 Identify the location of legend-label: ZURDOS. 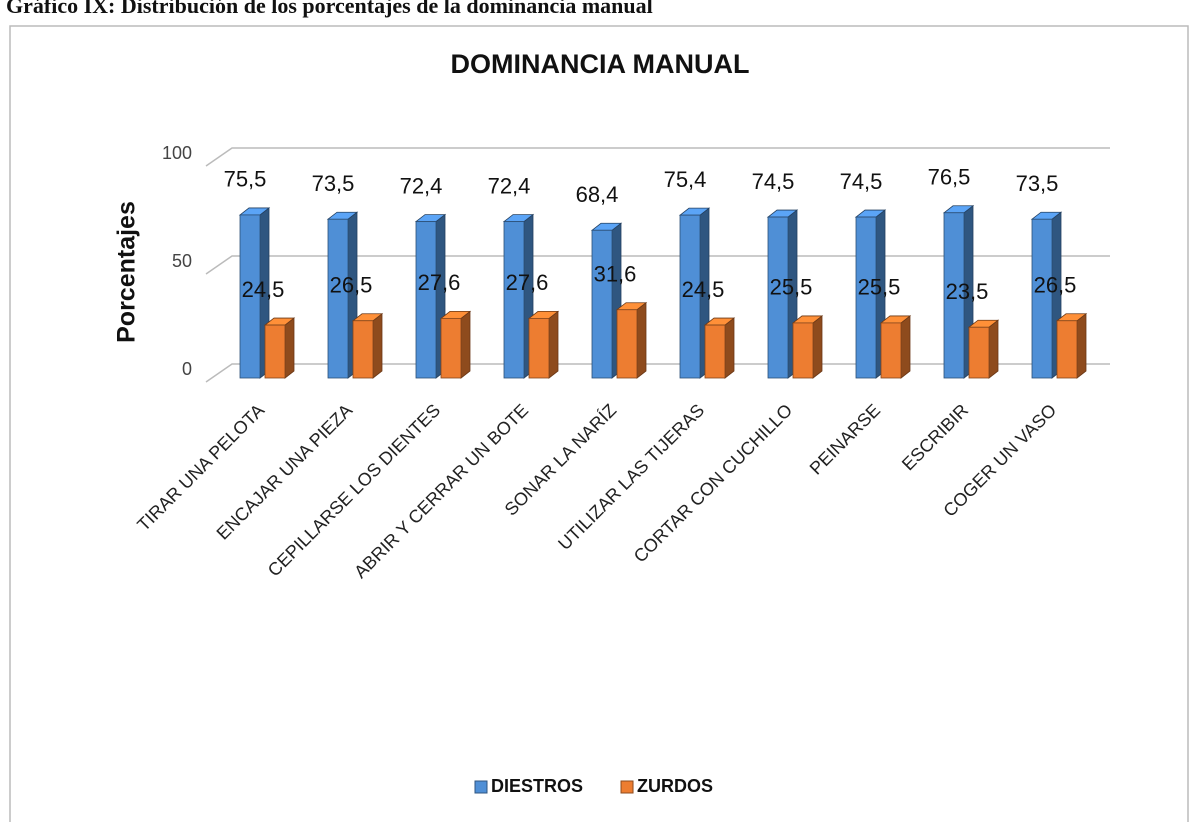
(675, 786).